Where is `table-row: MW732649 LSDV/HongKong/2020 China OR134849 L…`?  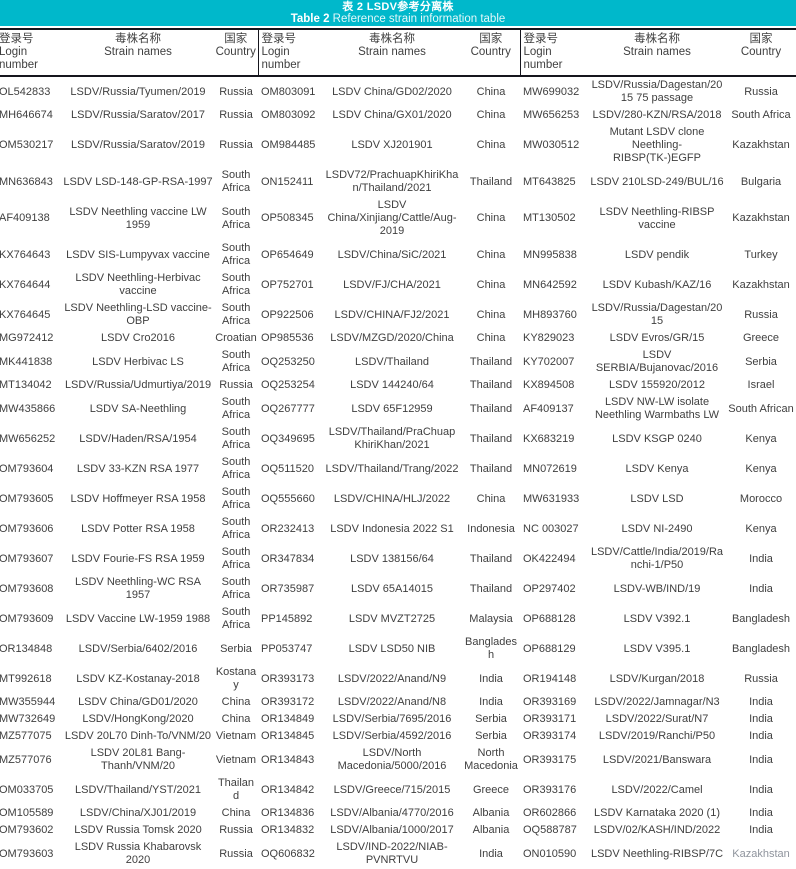 table-row: MW732649 LSDV/HongKong/2020 China OR134849 L… is located at coordinates (398, 719).